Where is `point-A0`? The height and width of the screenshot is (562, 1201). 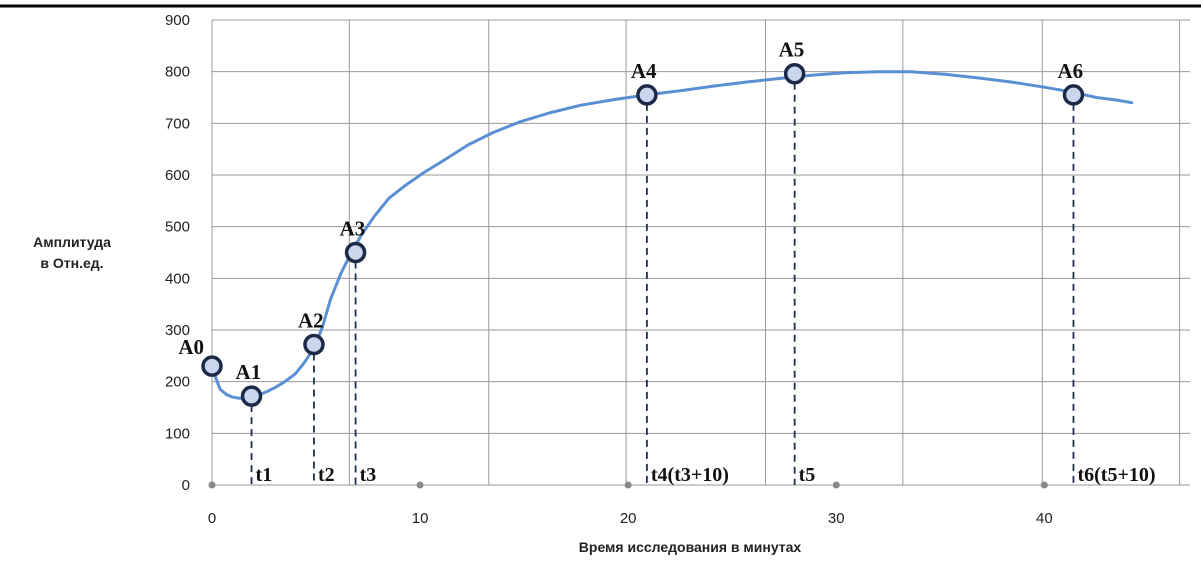
point-A0 is located at coordinates (212, 366).